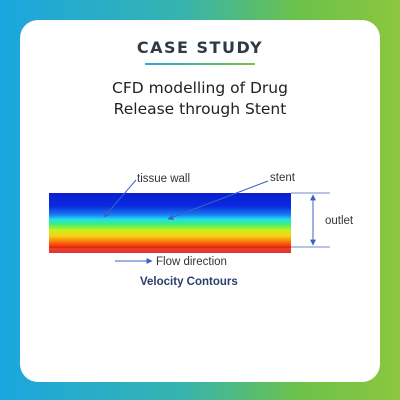  I want to click on badge-underline, so click(200, 64).